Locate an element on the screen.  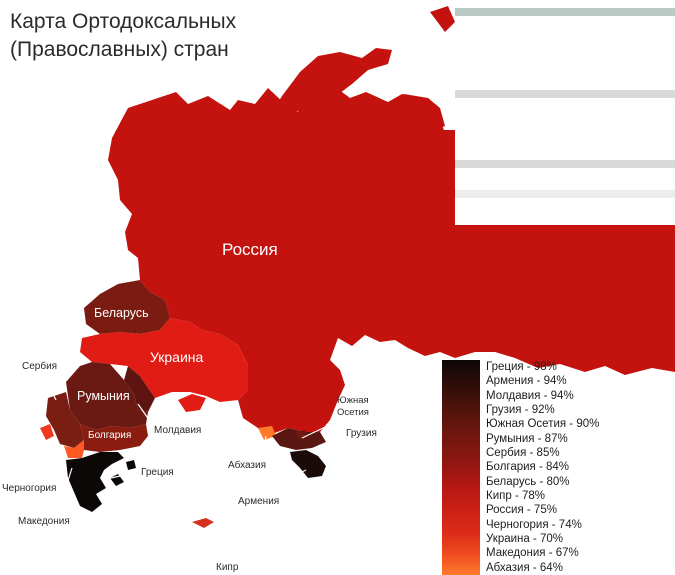
label-serbia: Сербия is located at coordinates (40, 366).